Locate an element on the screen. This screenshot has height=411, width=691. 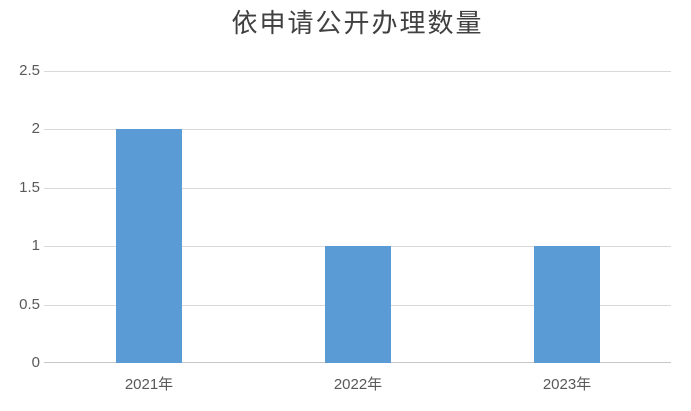
x-category-label: 2021年 is located at coordinates (149, 384).